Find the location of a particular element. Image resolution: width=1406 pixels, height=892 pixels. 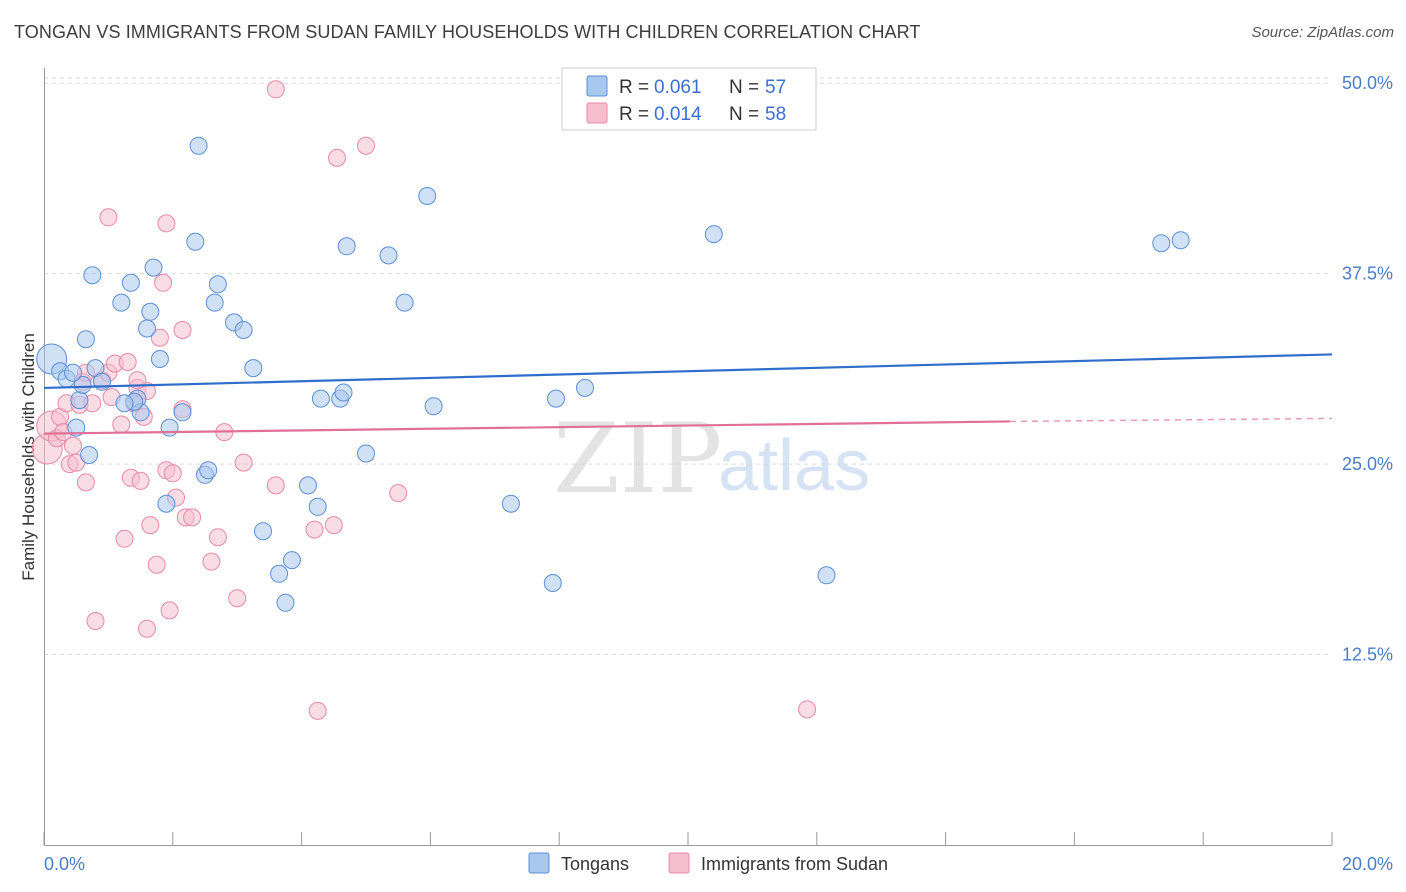

x-axis-ticks is located at coordinates (688, 838).